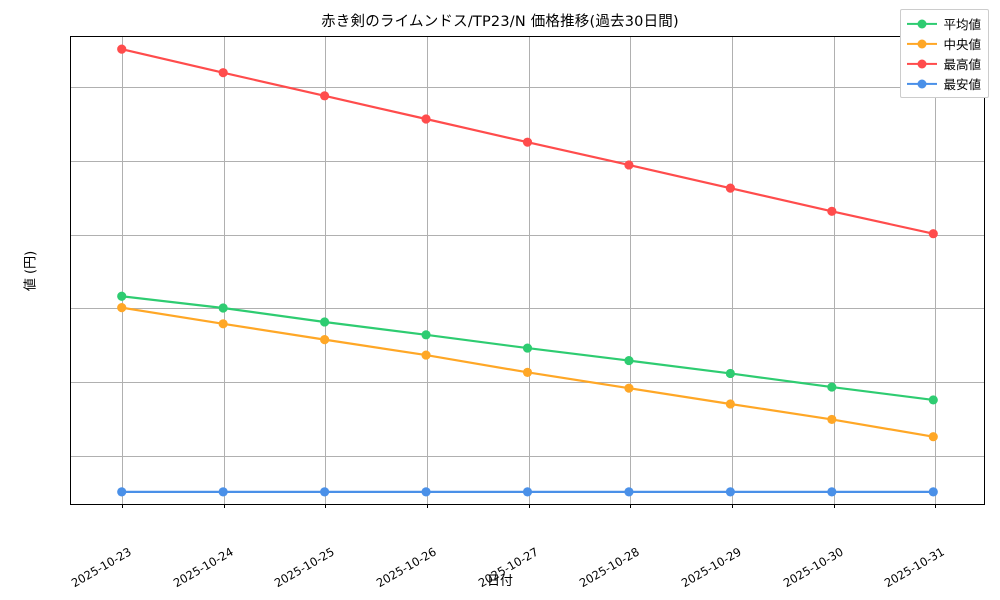 The image size is (1000, 600). I want to click on legend-label: 最安値, so click(962, 84).